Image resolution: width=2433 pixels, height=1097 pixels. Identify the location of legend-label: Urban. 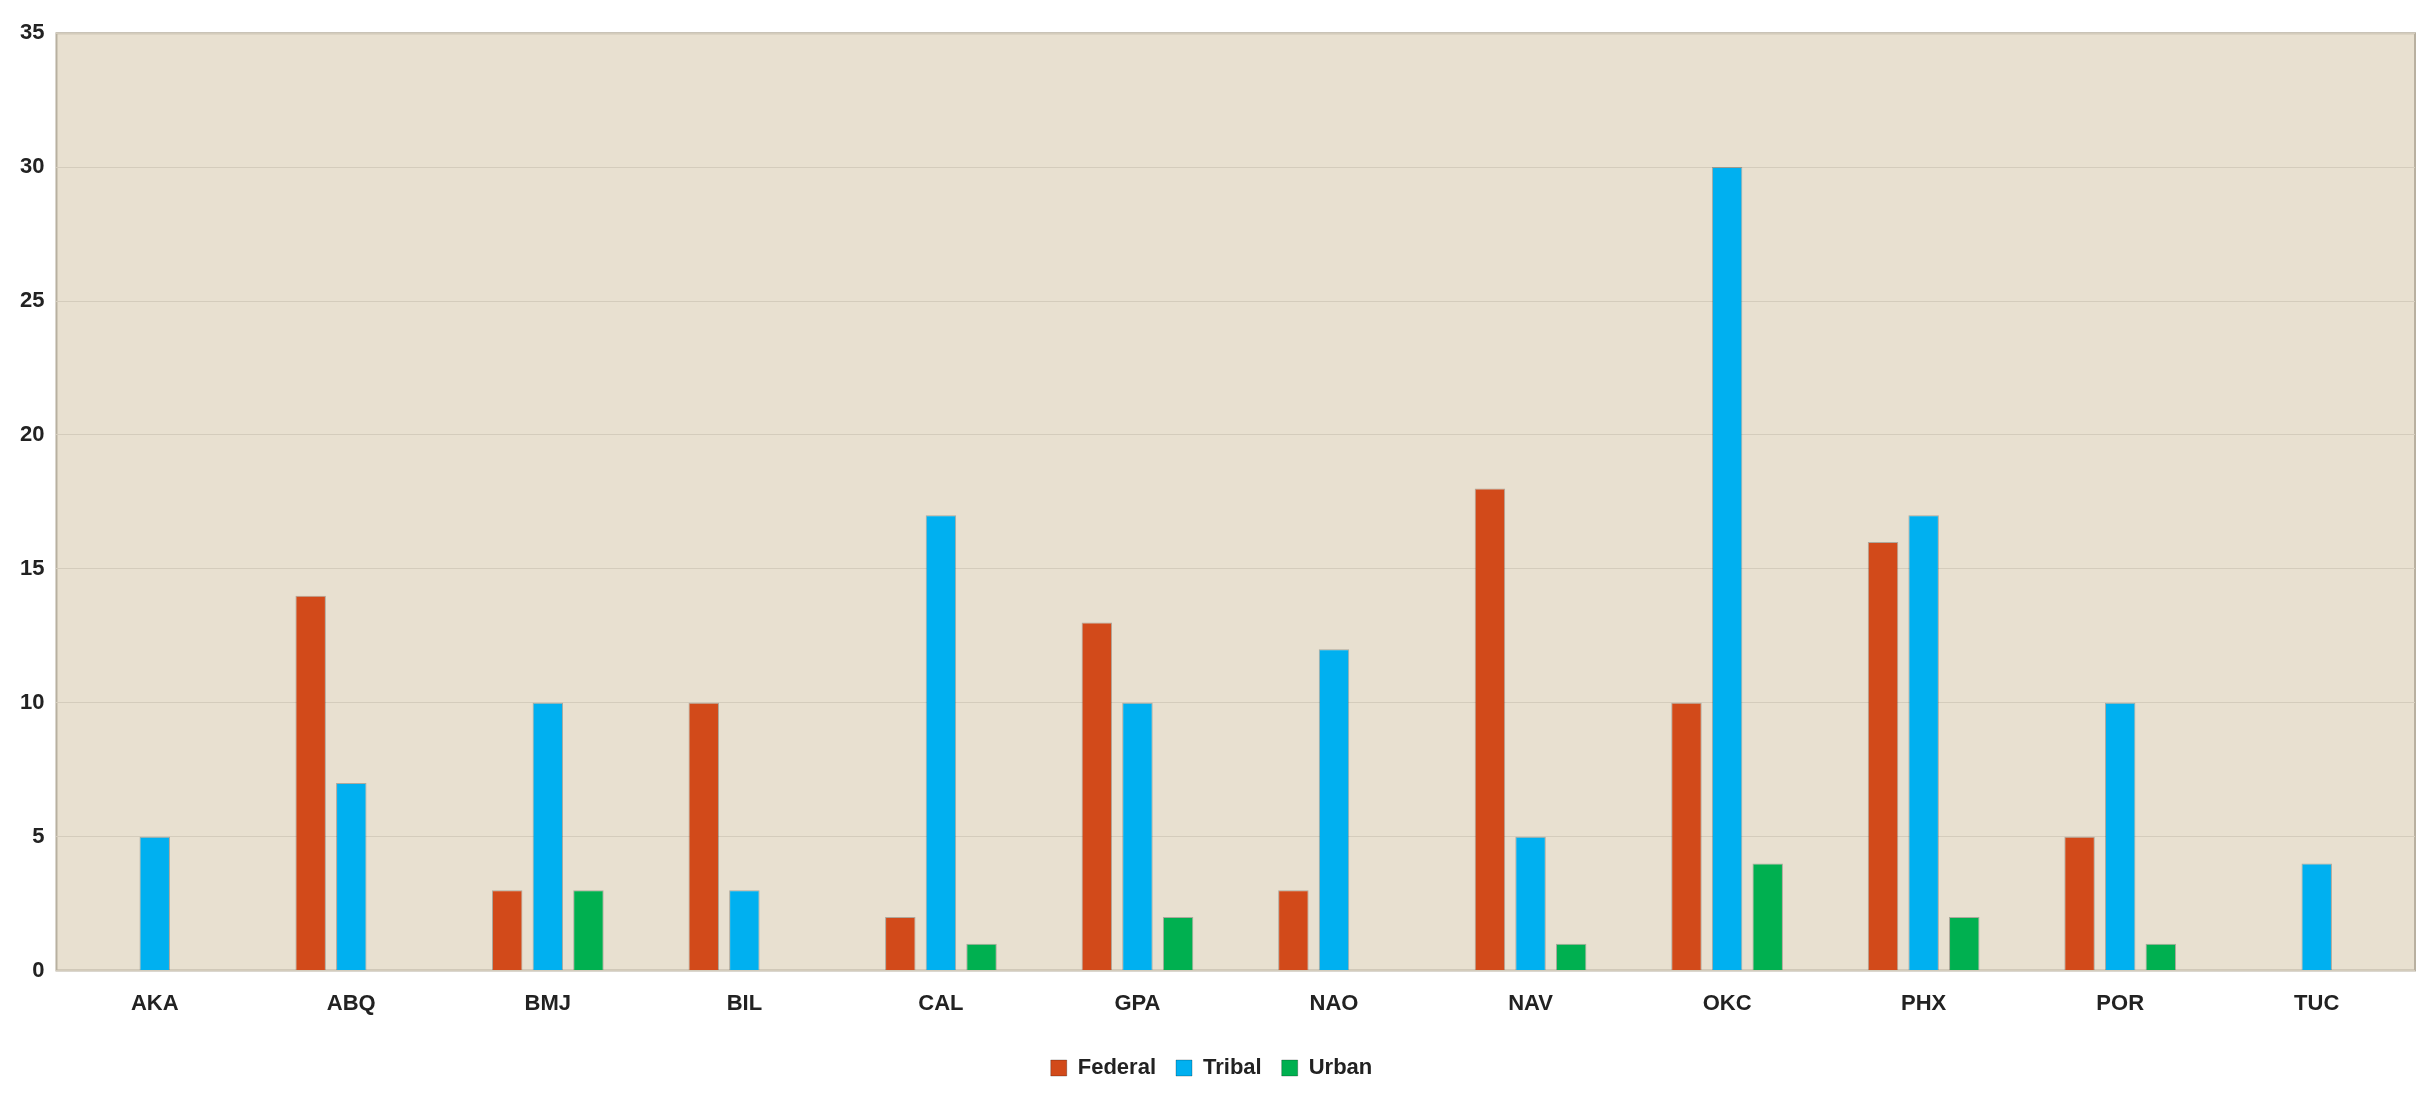
(1340, 1067).